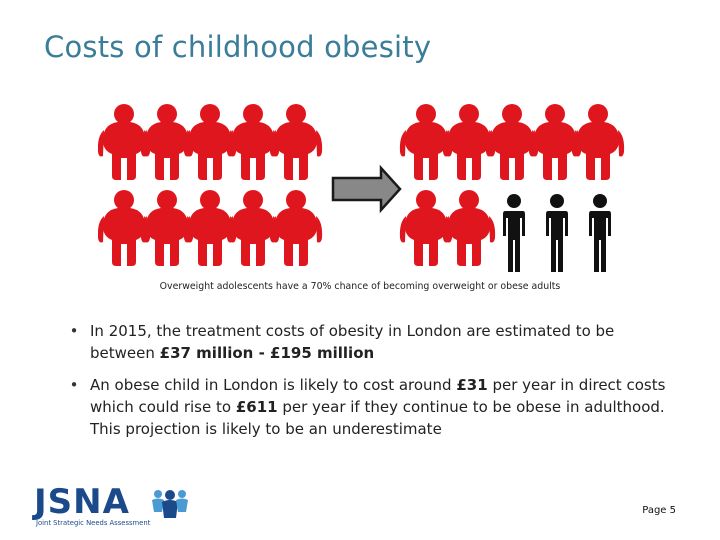  What do you see at coordinates (512, 188) in the screenshot?
I see `after-group` at bounding box center [512, 188].